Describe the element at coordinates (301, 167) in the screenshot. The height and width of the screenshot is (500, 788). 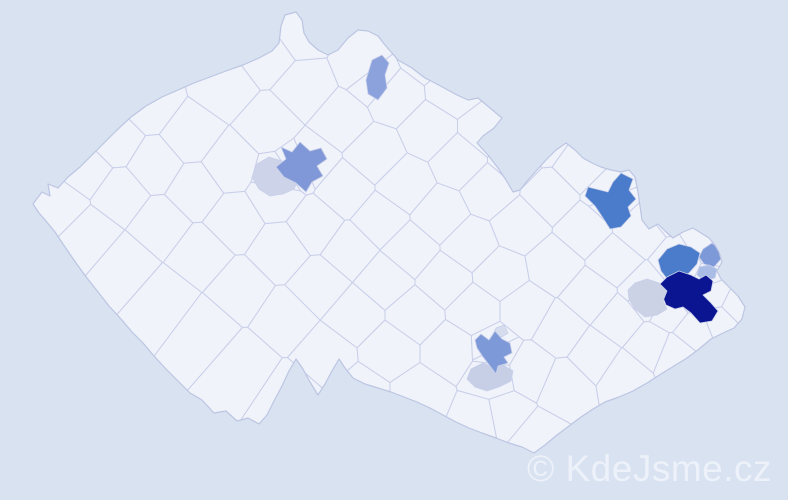
I see `highlighted-district-h2` at that location.